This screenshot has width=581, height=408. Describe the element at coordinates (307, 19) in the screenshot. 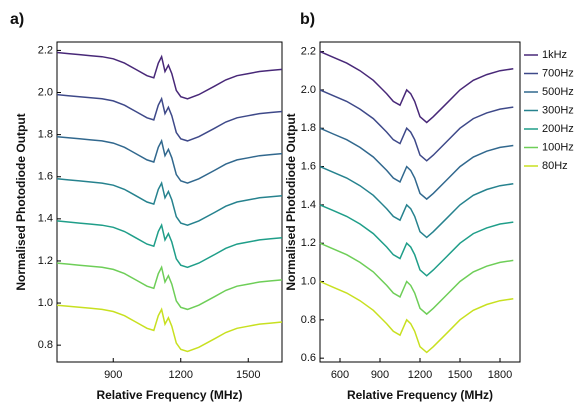

I see `panel-label: b)` at that location.